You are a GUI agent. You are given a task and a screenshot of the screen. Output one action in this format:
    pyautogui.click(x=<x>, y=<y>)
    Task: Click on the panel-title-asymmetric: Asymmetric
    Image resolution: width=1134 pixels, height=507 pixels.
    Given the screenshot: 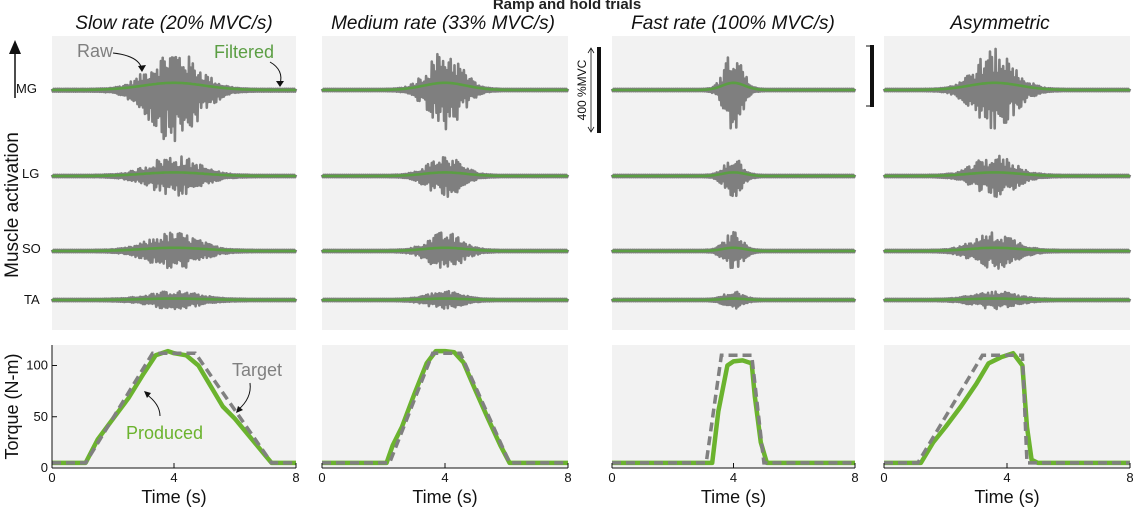 What is the action you would take?
    pyautogui.click(x=999, y=23)
    